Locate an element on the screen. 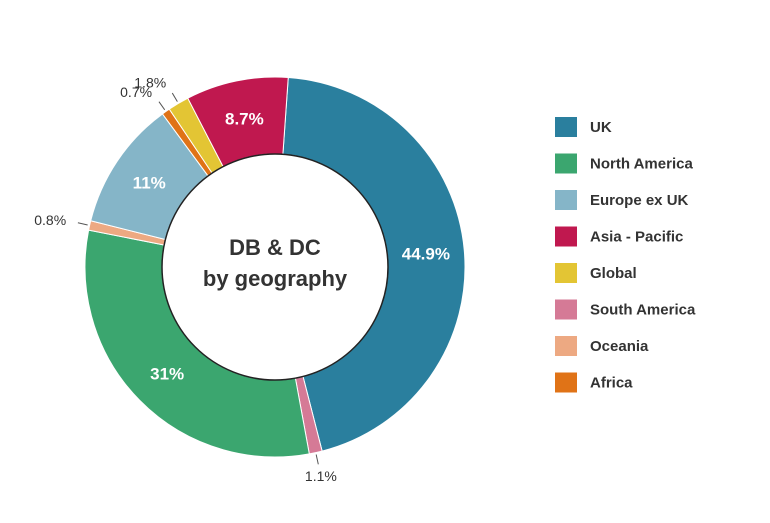 The width and height of the screenshot is (770, 523). slice-label-europe-ex-uk: 11% is located at coordinates (149, 183).